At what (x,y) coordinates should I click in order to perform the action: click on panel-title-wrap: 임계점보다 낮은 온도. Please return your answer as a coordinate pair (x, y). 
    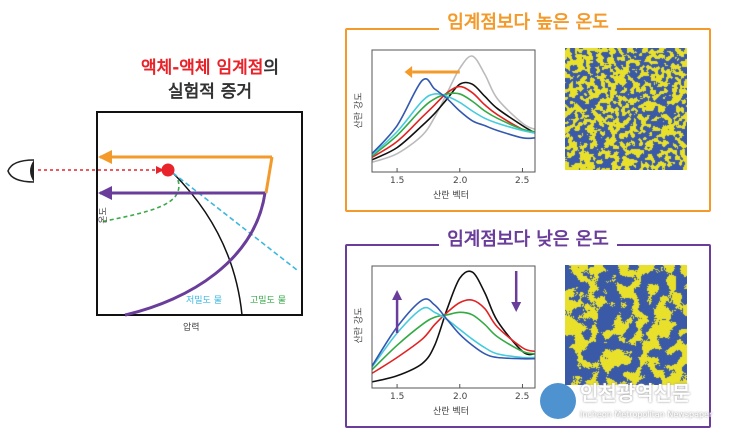
    Looking at the image, I should click on (528, 240).